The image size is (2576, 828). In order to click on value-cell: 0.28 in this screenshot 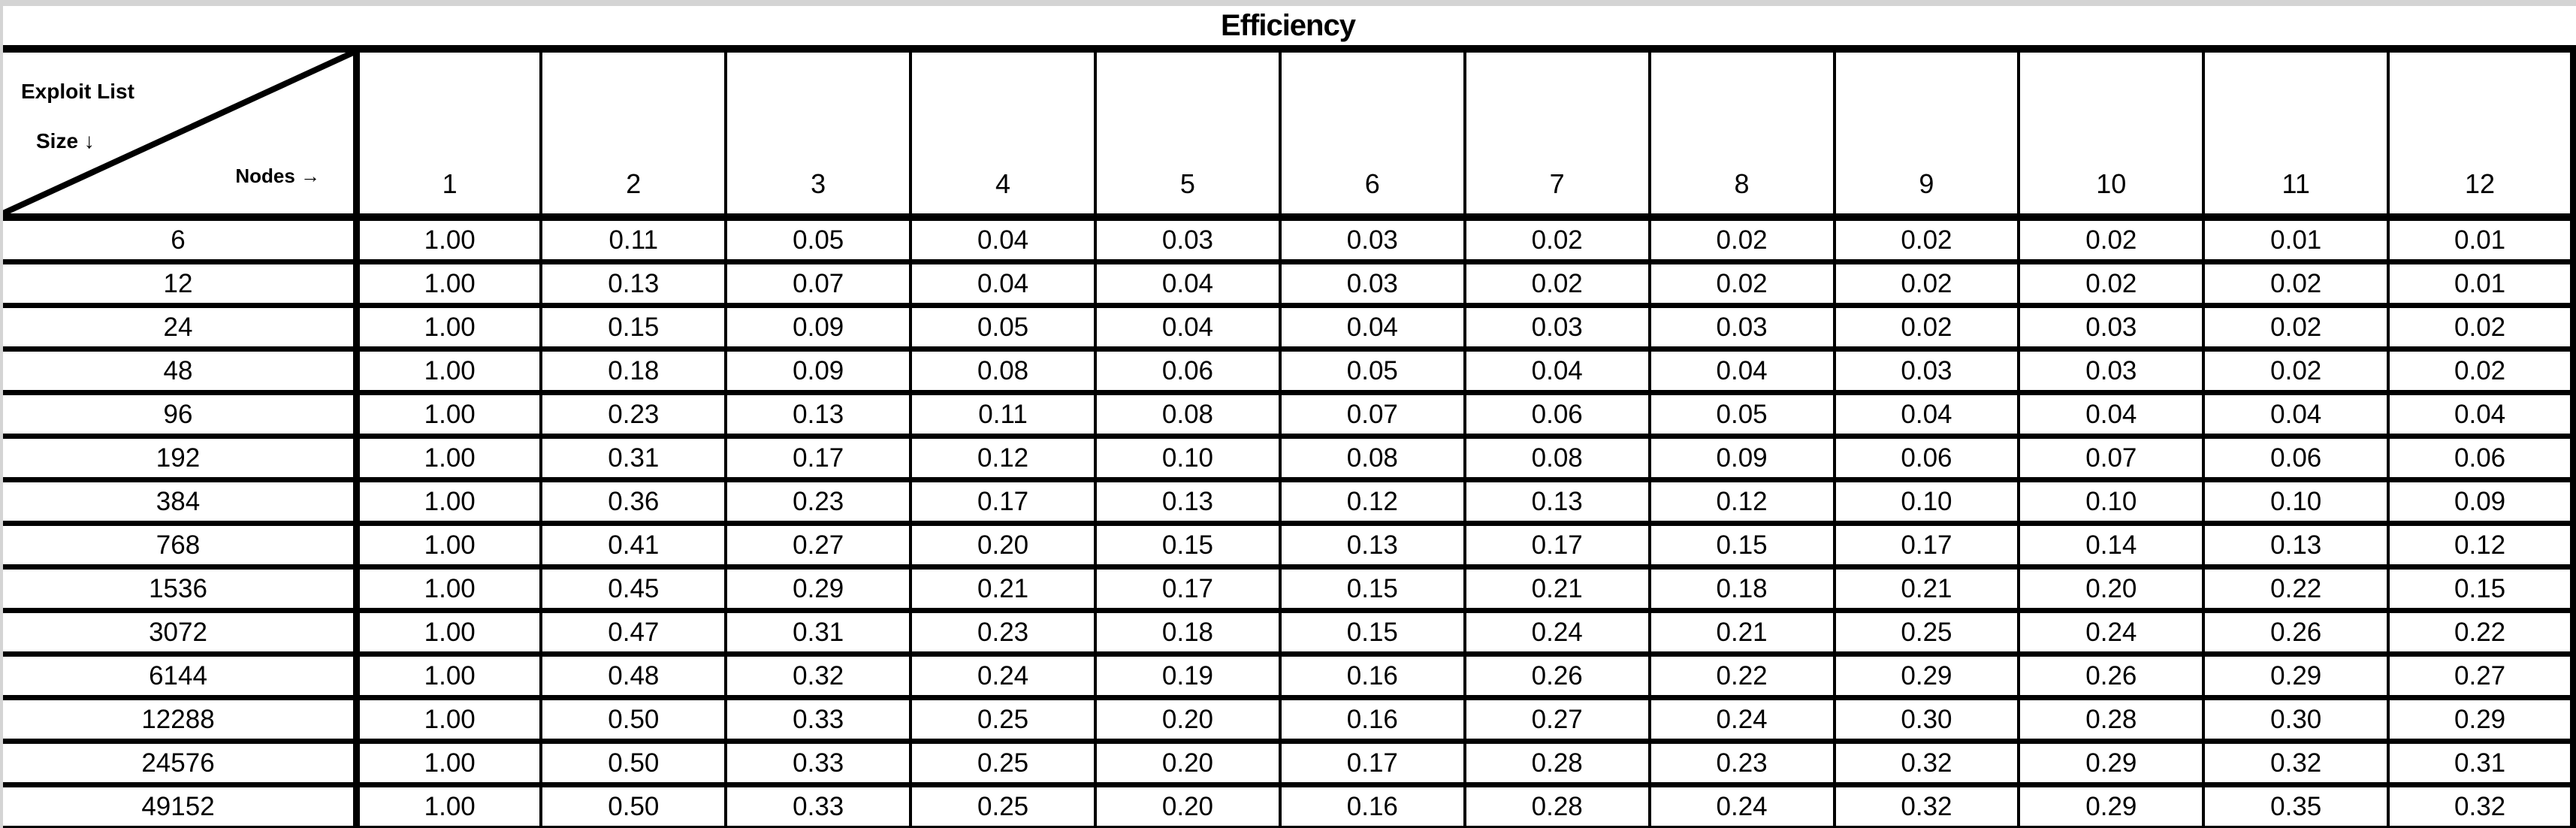, I will do `click(2110, 718)`.